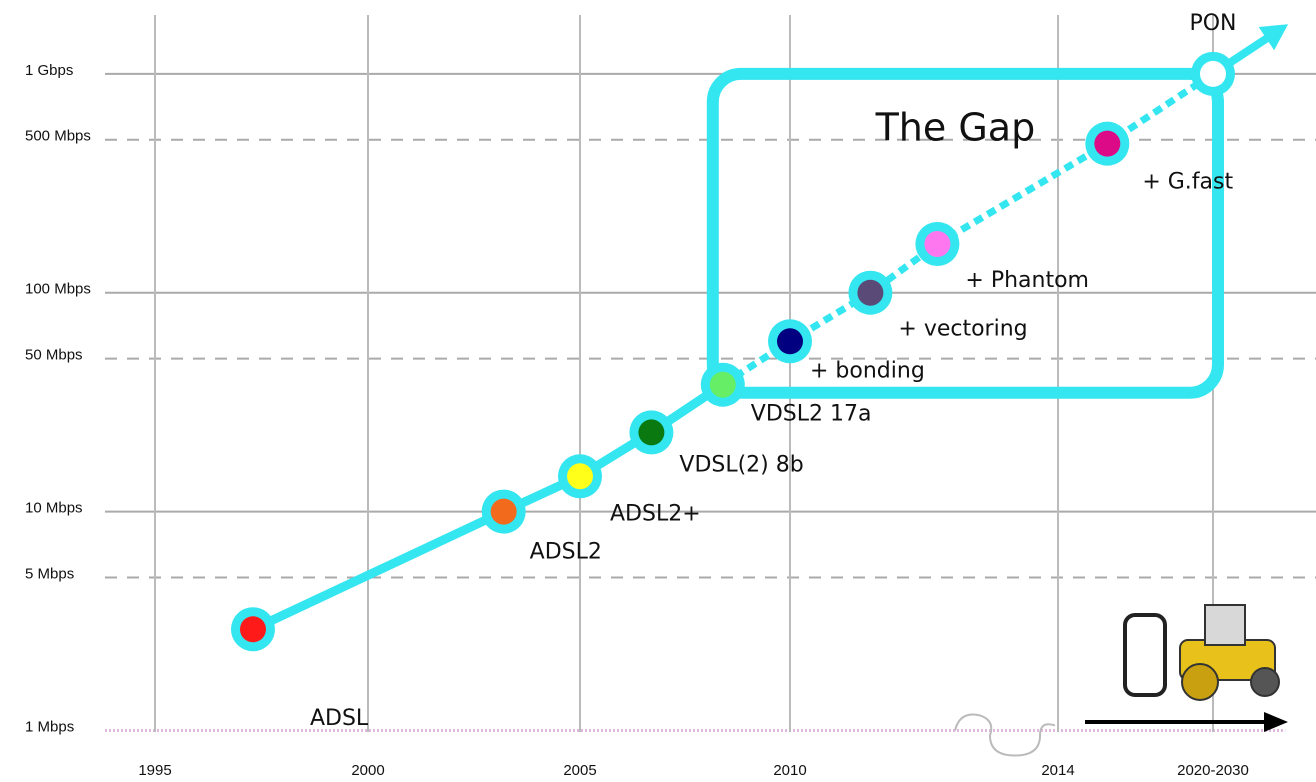  Describe the element at coordinates (54, 355) in the screenshot. I see `y-tick-label: 50 Mbps` at that location.